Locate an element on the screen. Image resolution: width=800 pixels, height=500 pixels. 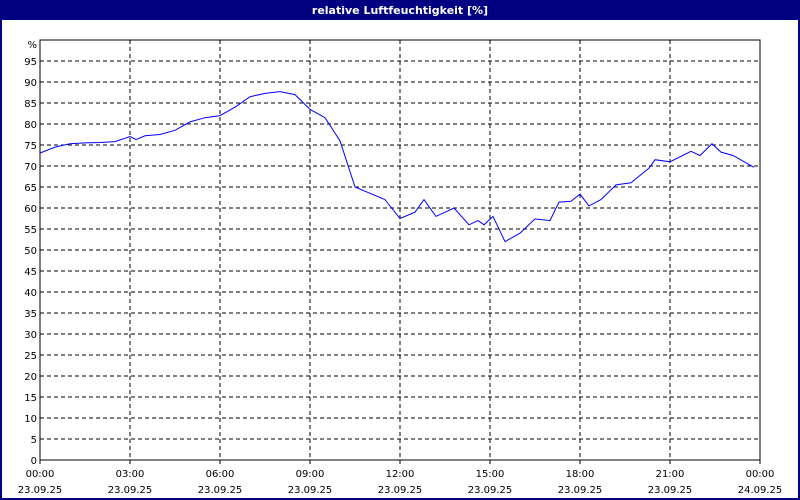
x-tick-time: 06:00 is located at coordinates (220, 474).